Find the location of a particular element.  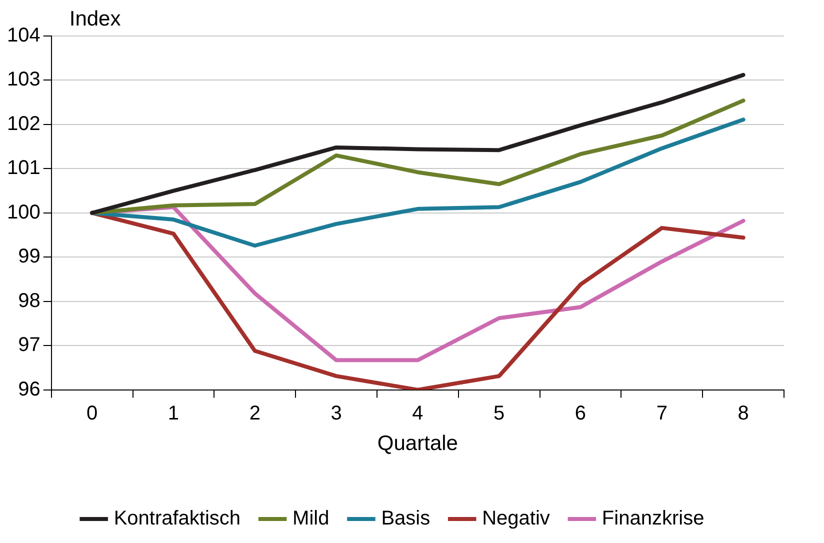

legend-label: Basis is located at coordinates (405, 519).